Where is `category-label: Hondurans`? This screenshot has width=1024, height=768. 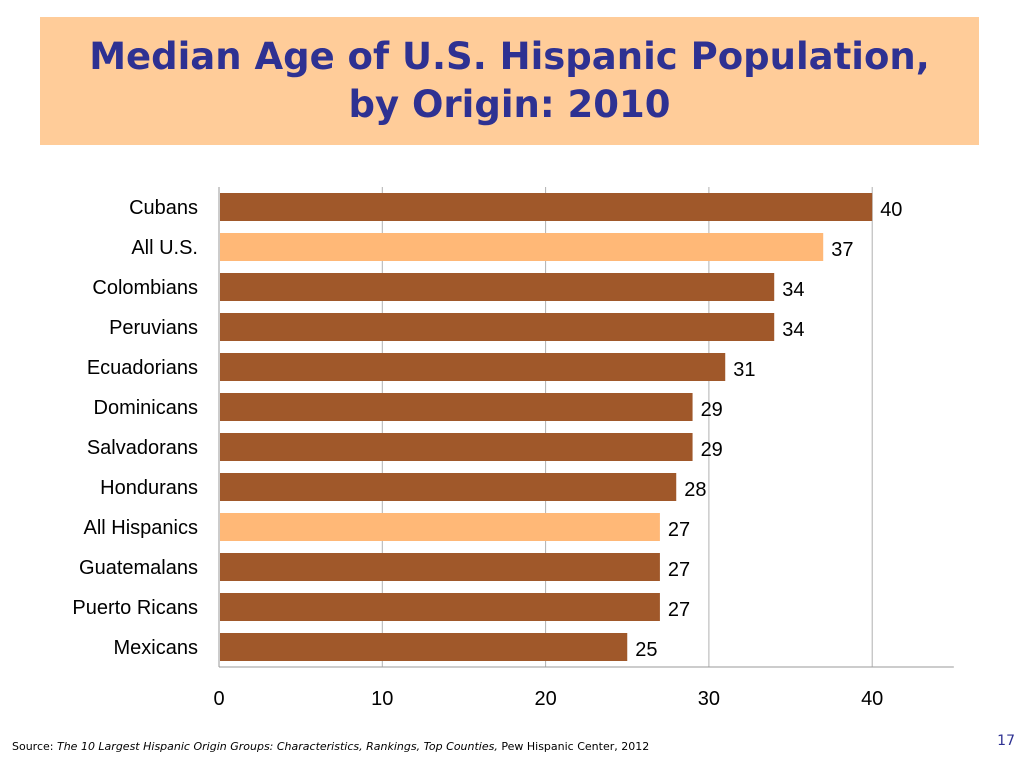
category-label: Hondurans is located at coordinates (149, 488).